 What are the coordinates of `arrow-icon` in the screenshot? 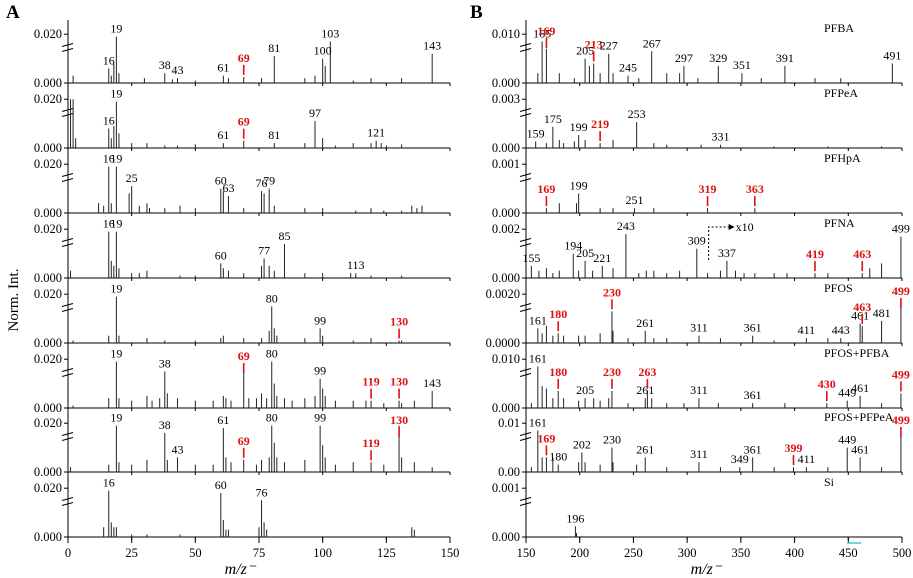 It's located at (731, 227).